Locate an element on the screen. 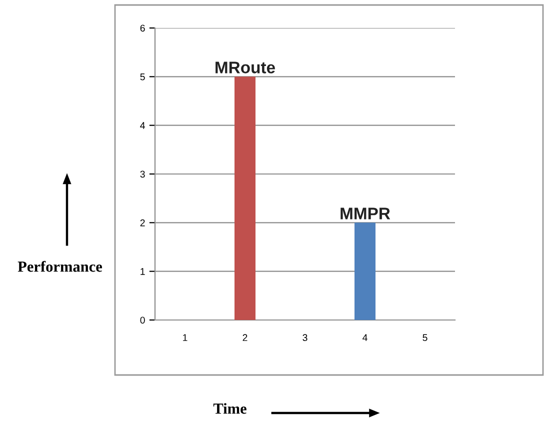  series-label: MRoute is located at coordinates (245, 68).